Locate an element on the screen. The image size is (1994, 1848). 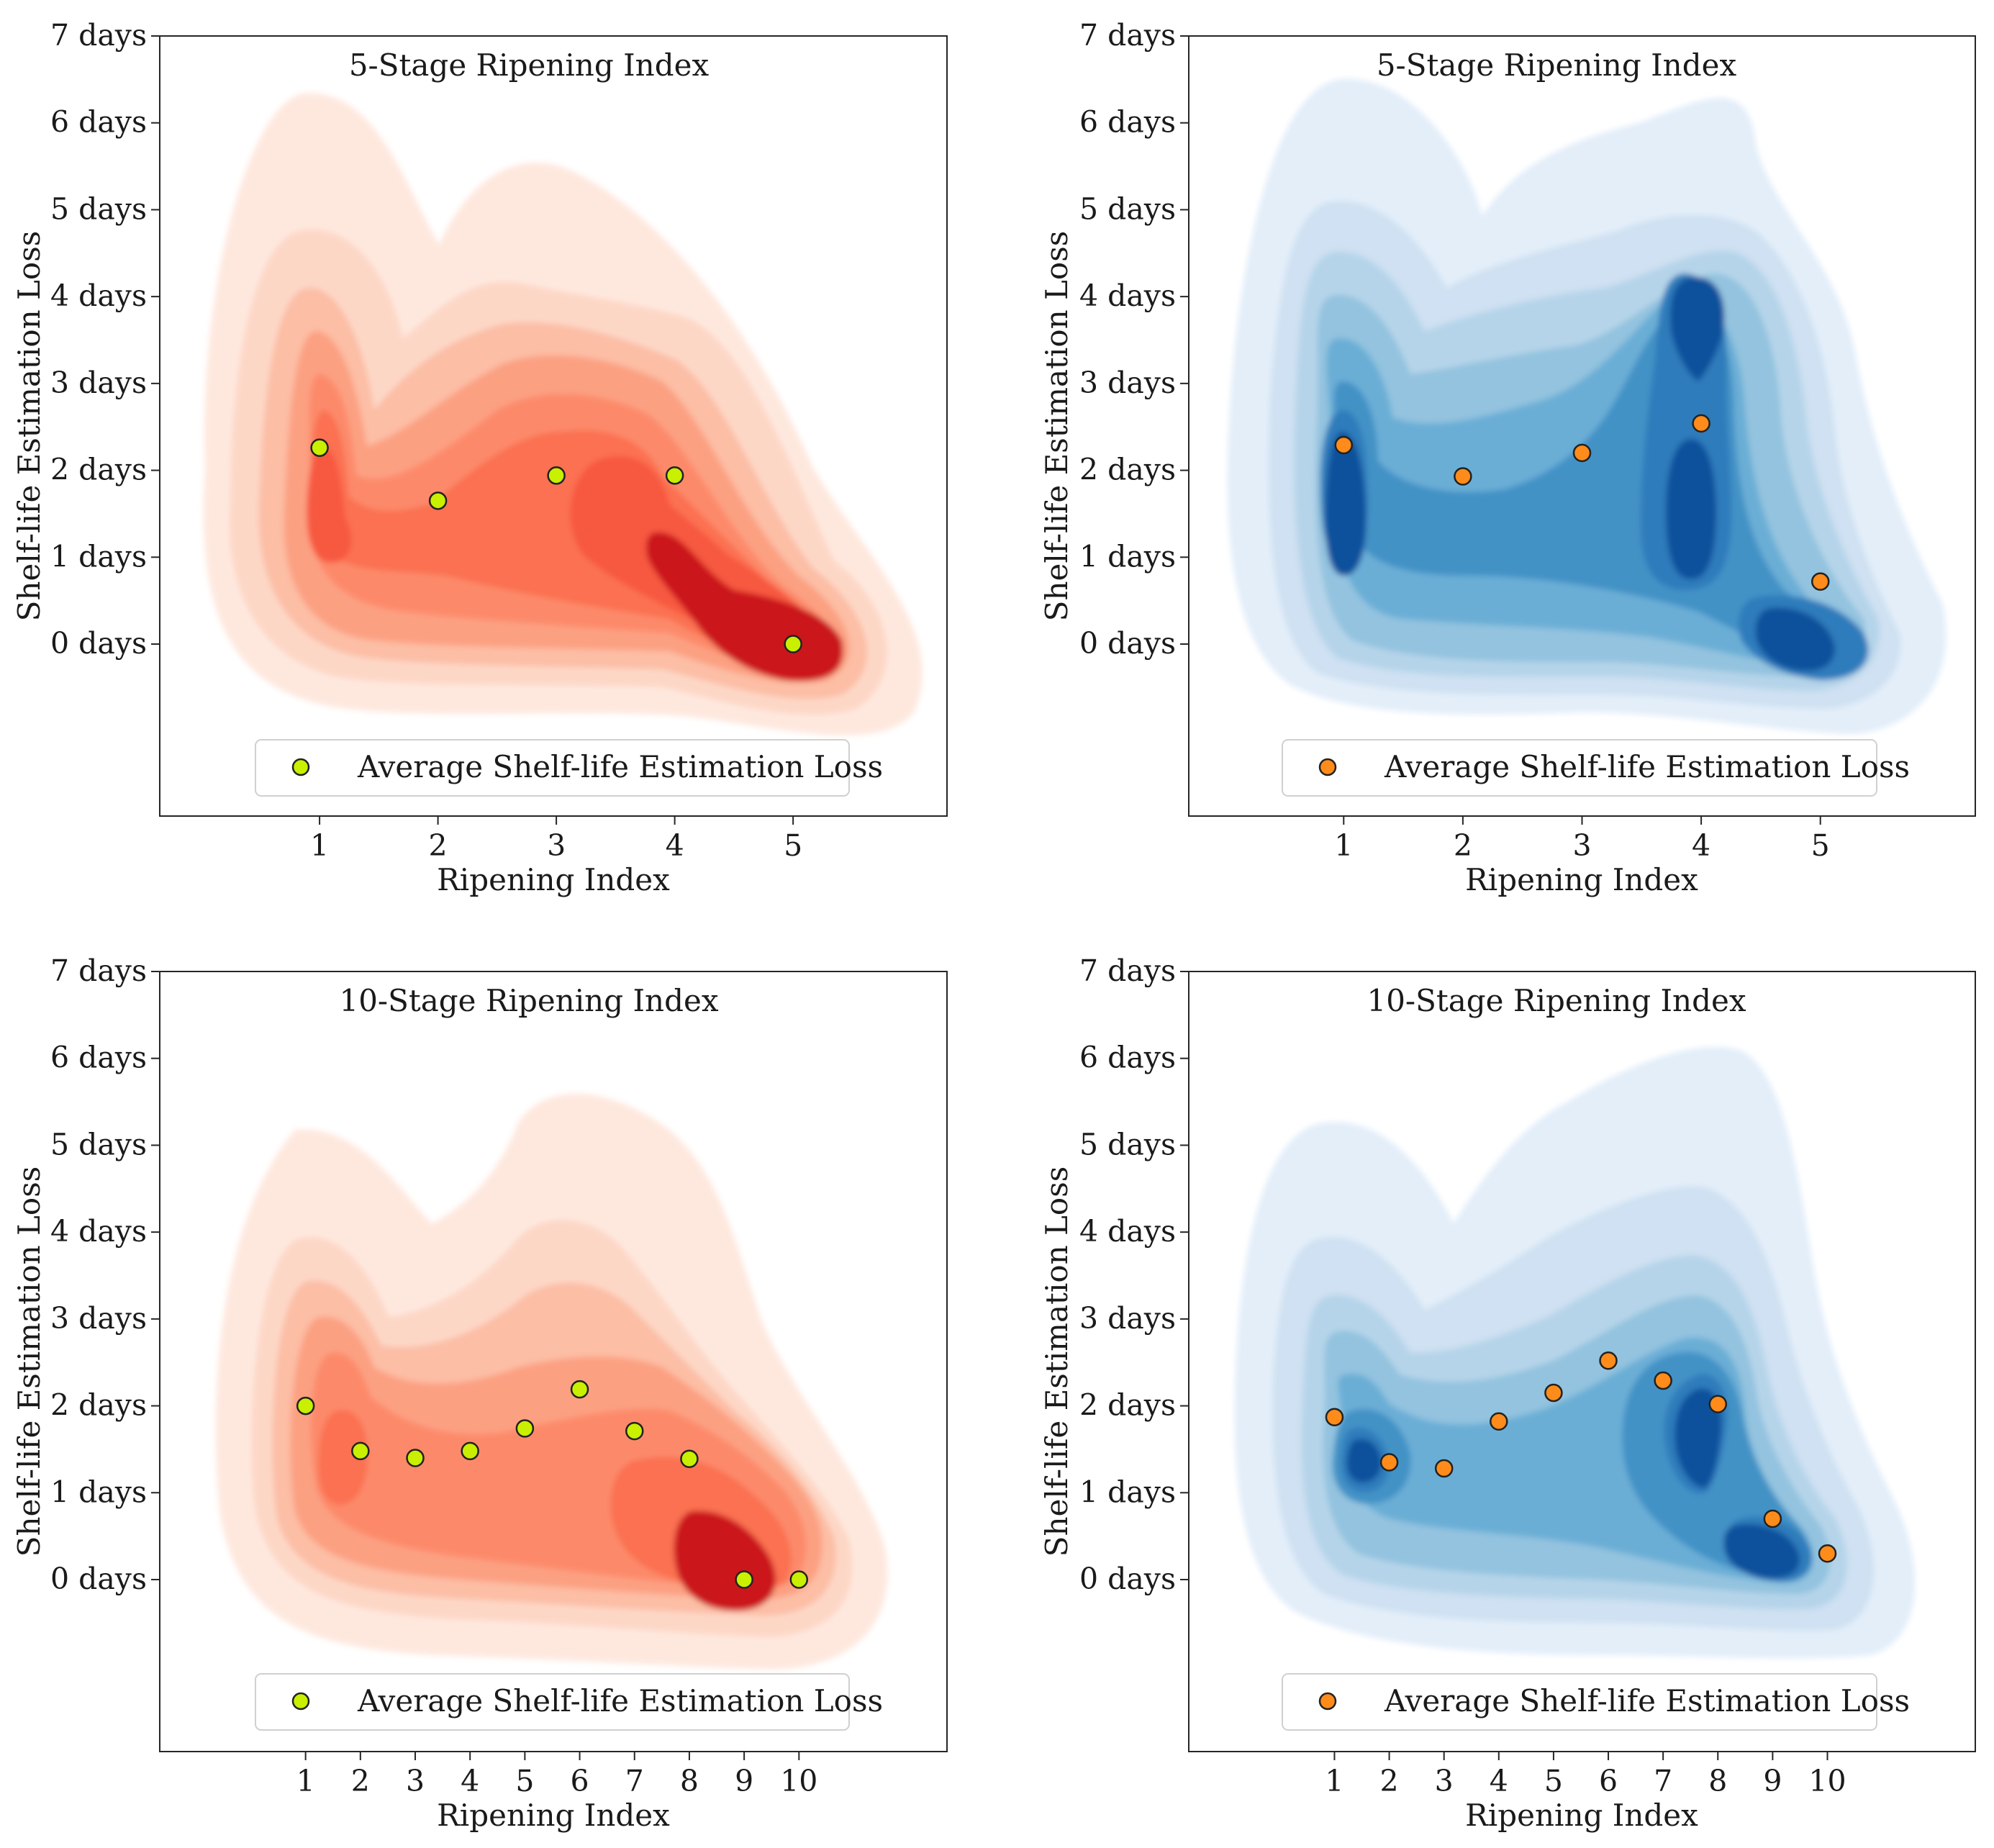
chart-title: 5-Stage Ripening Index is located at coordinates (1557, 65).